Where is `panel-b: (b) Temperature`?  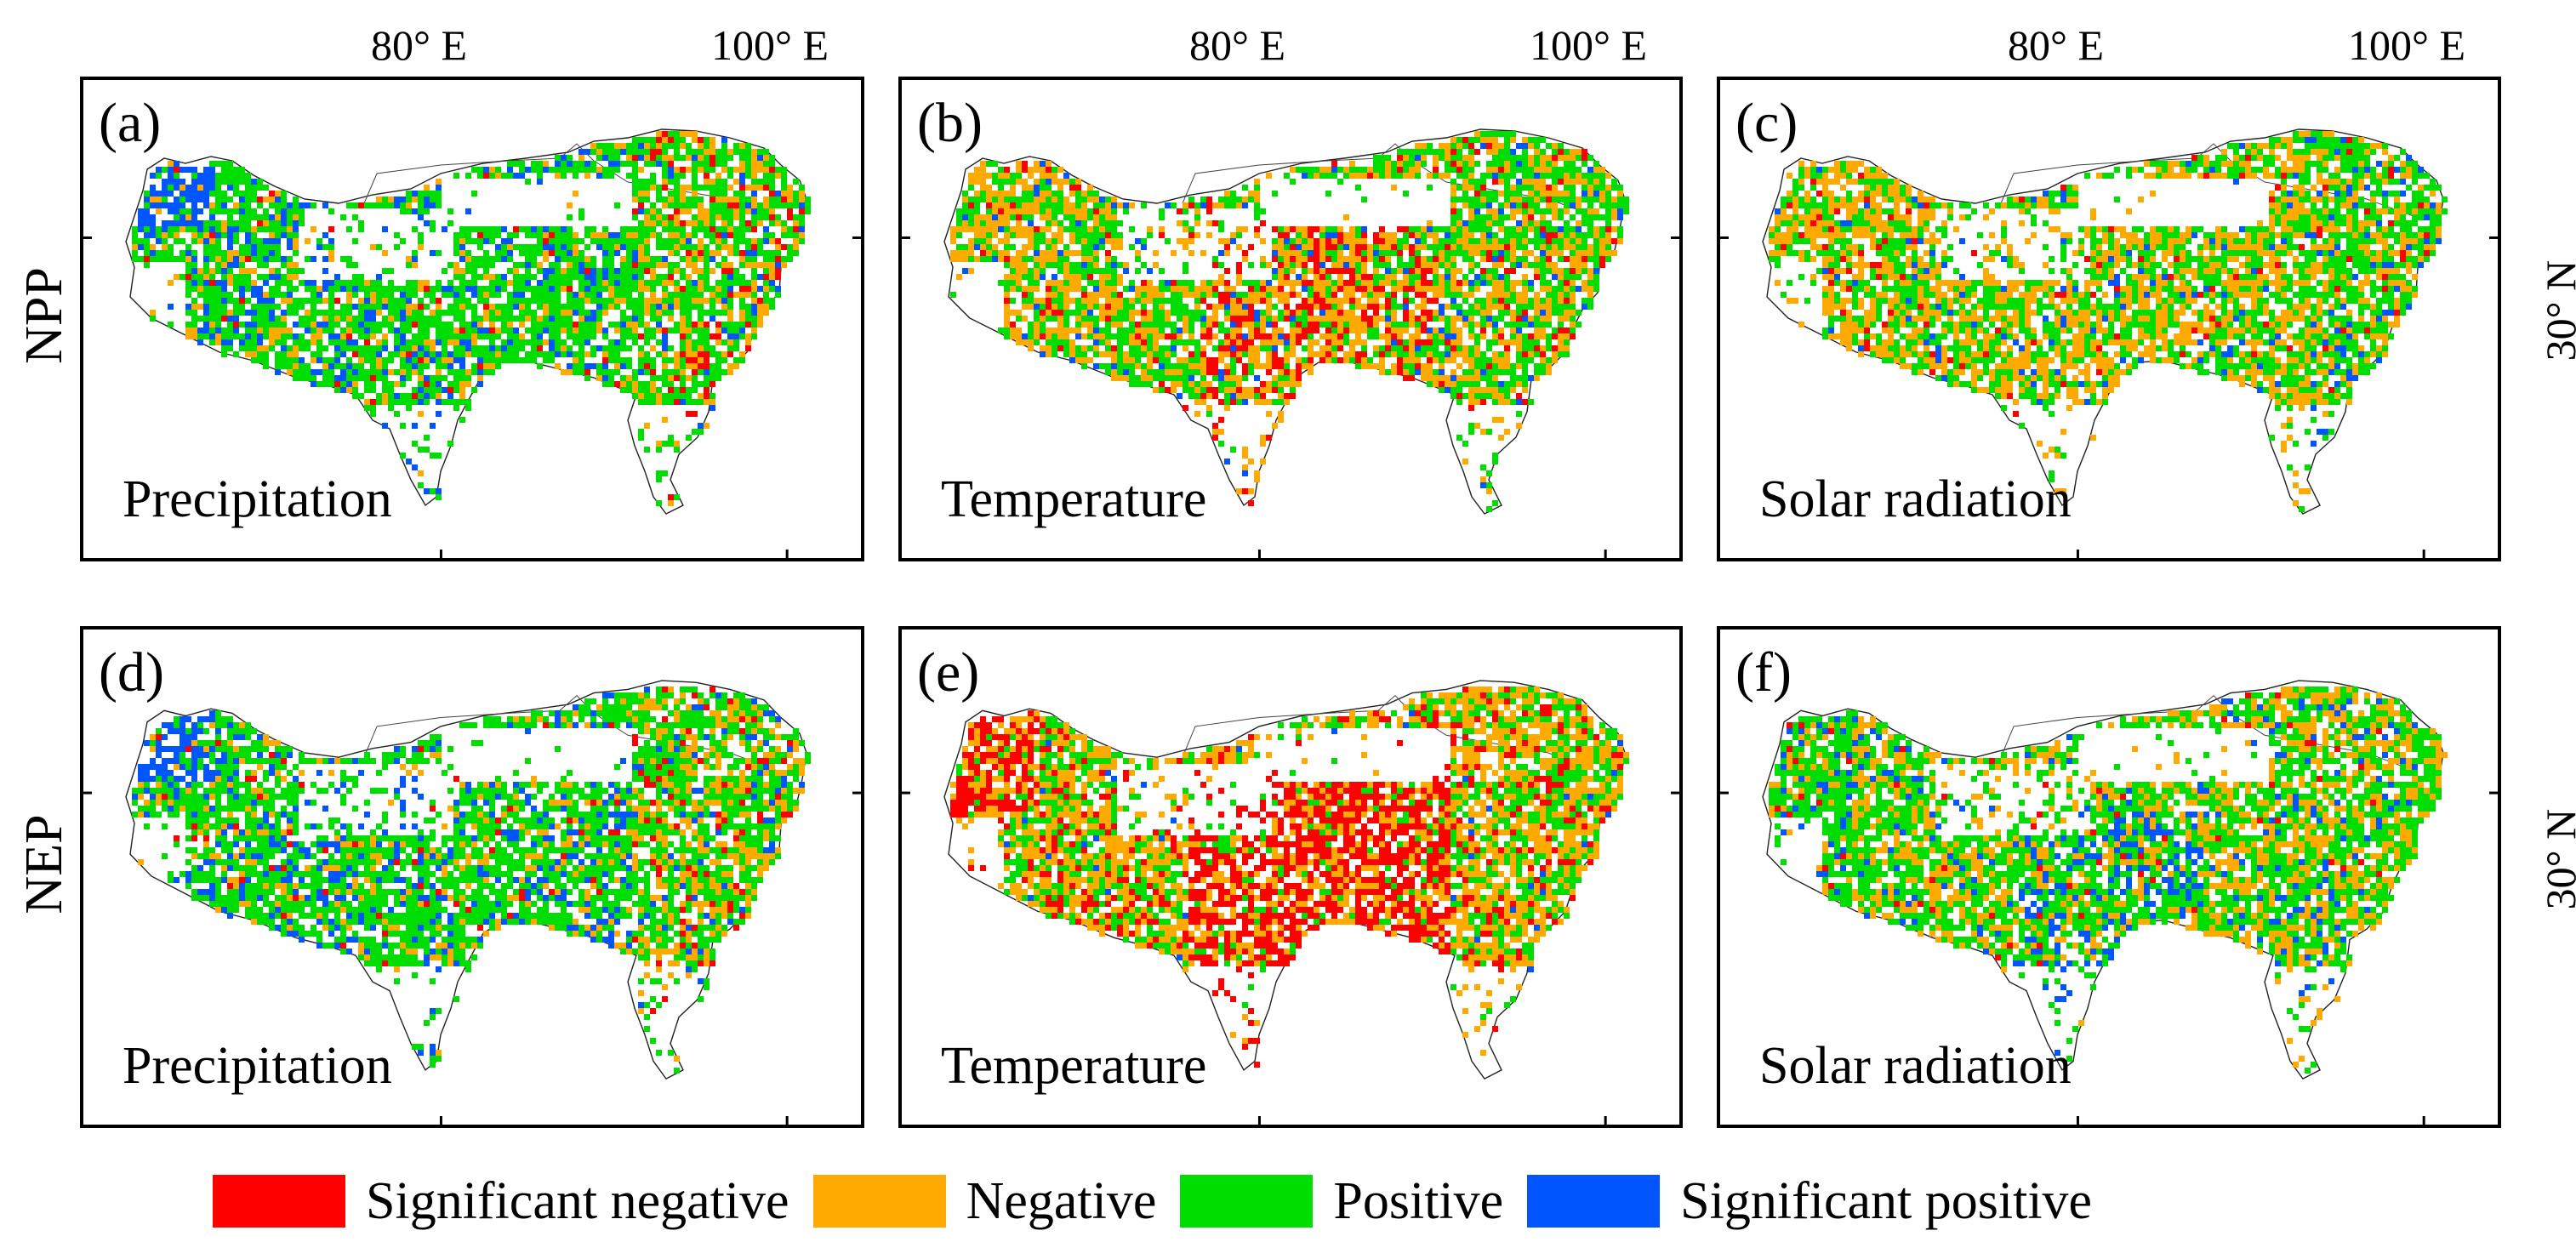 panel-b: (b) Temperature is located at coordinates (1290, 319).